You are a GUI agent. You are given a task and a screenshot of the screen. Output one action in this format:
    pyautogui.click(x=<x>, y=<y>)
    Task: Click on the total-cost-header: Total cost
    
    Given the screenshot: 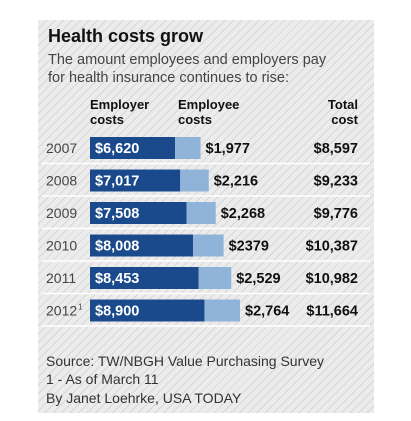 What is the action you would take?
    pyautogui.click(x=343, y=112)
    